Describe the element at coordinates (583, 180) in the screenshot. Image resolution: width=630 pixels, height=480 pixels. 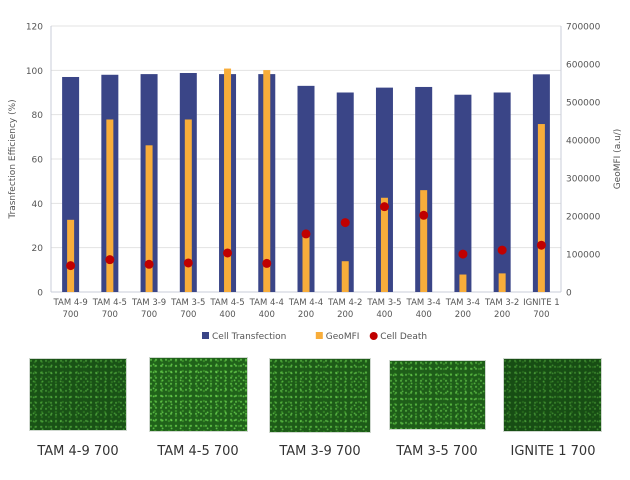
I see `y2-tick-label: 300000` at that location.